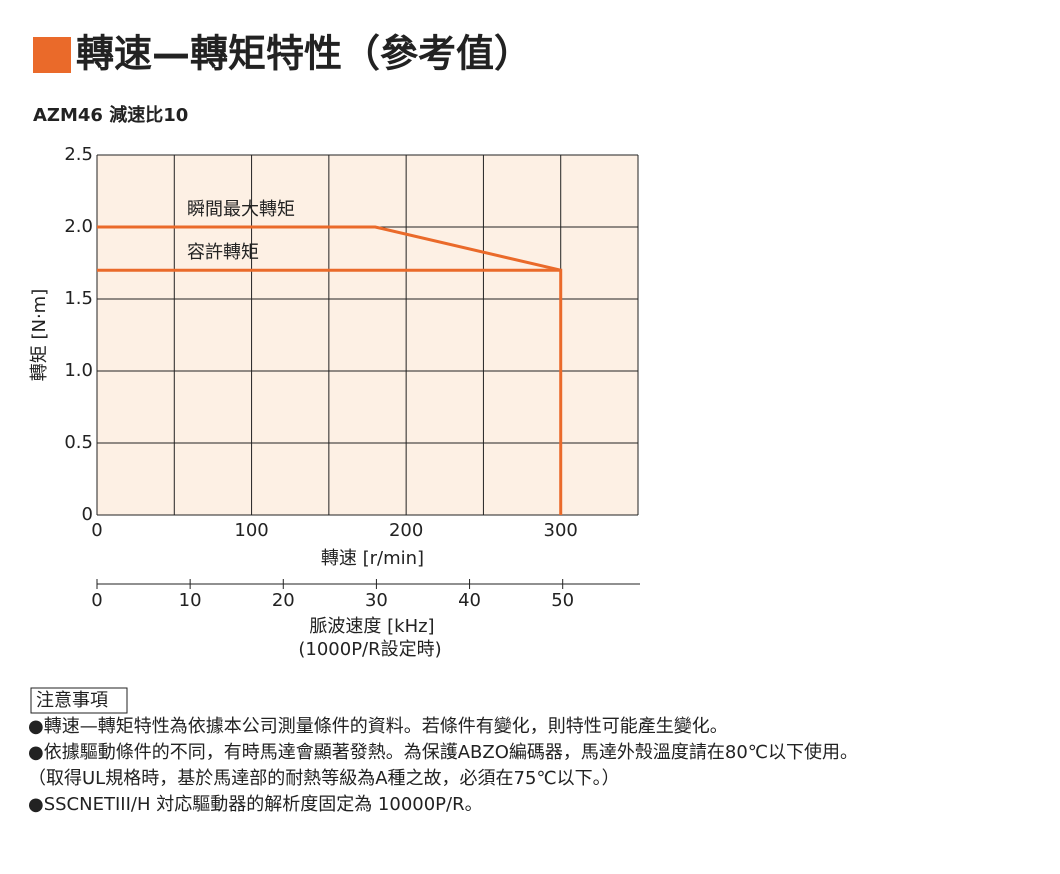 This screenshot has height=874, width=1060. Describe the element at coordinates (96, 600) in the screenshot. I see `x2-tick-label: 0` at that location.